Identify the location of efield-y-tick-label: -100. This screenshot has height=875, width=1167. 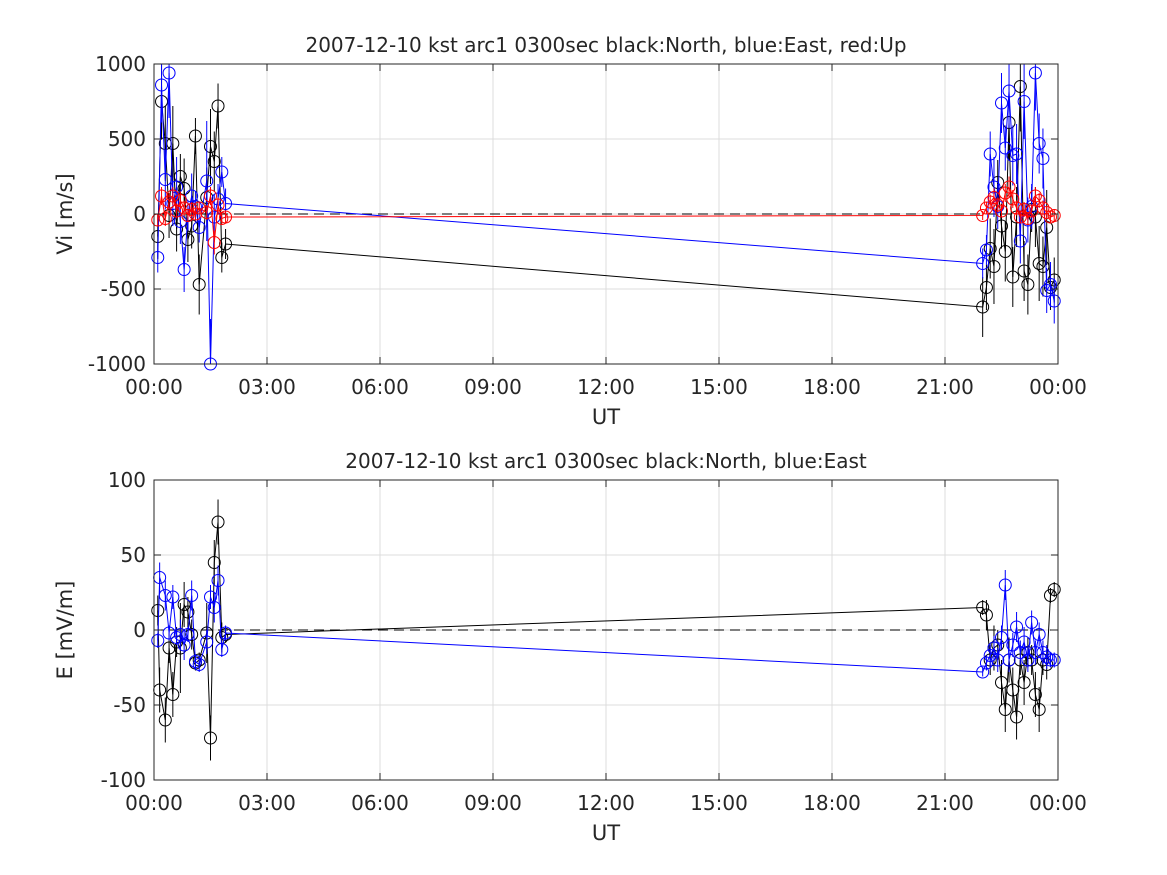
(123, 780).